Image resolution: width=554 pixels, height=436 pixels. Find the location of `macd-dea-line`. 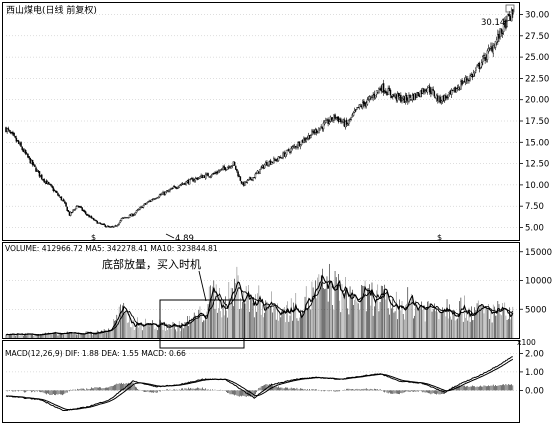

macd-dea-line is located at coordinates (259, 384).